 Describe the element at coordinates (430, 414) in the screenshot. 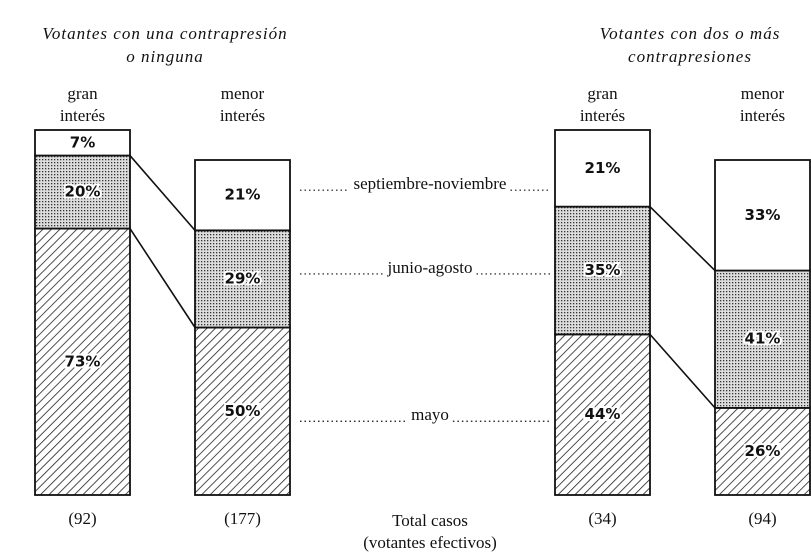

I see `series-name: mayo` at that location.